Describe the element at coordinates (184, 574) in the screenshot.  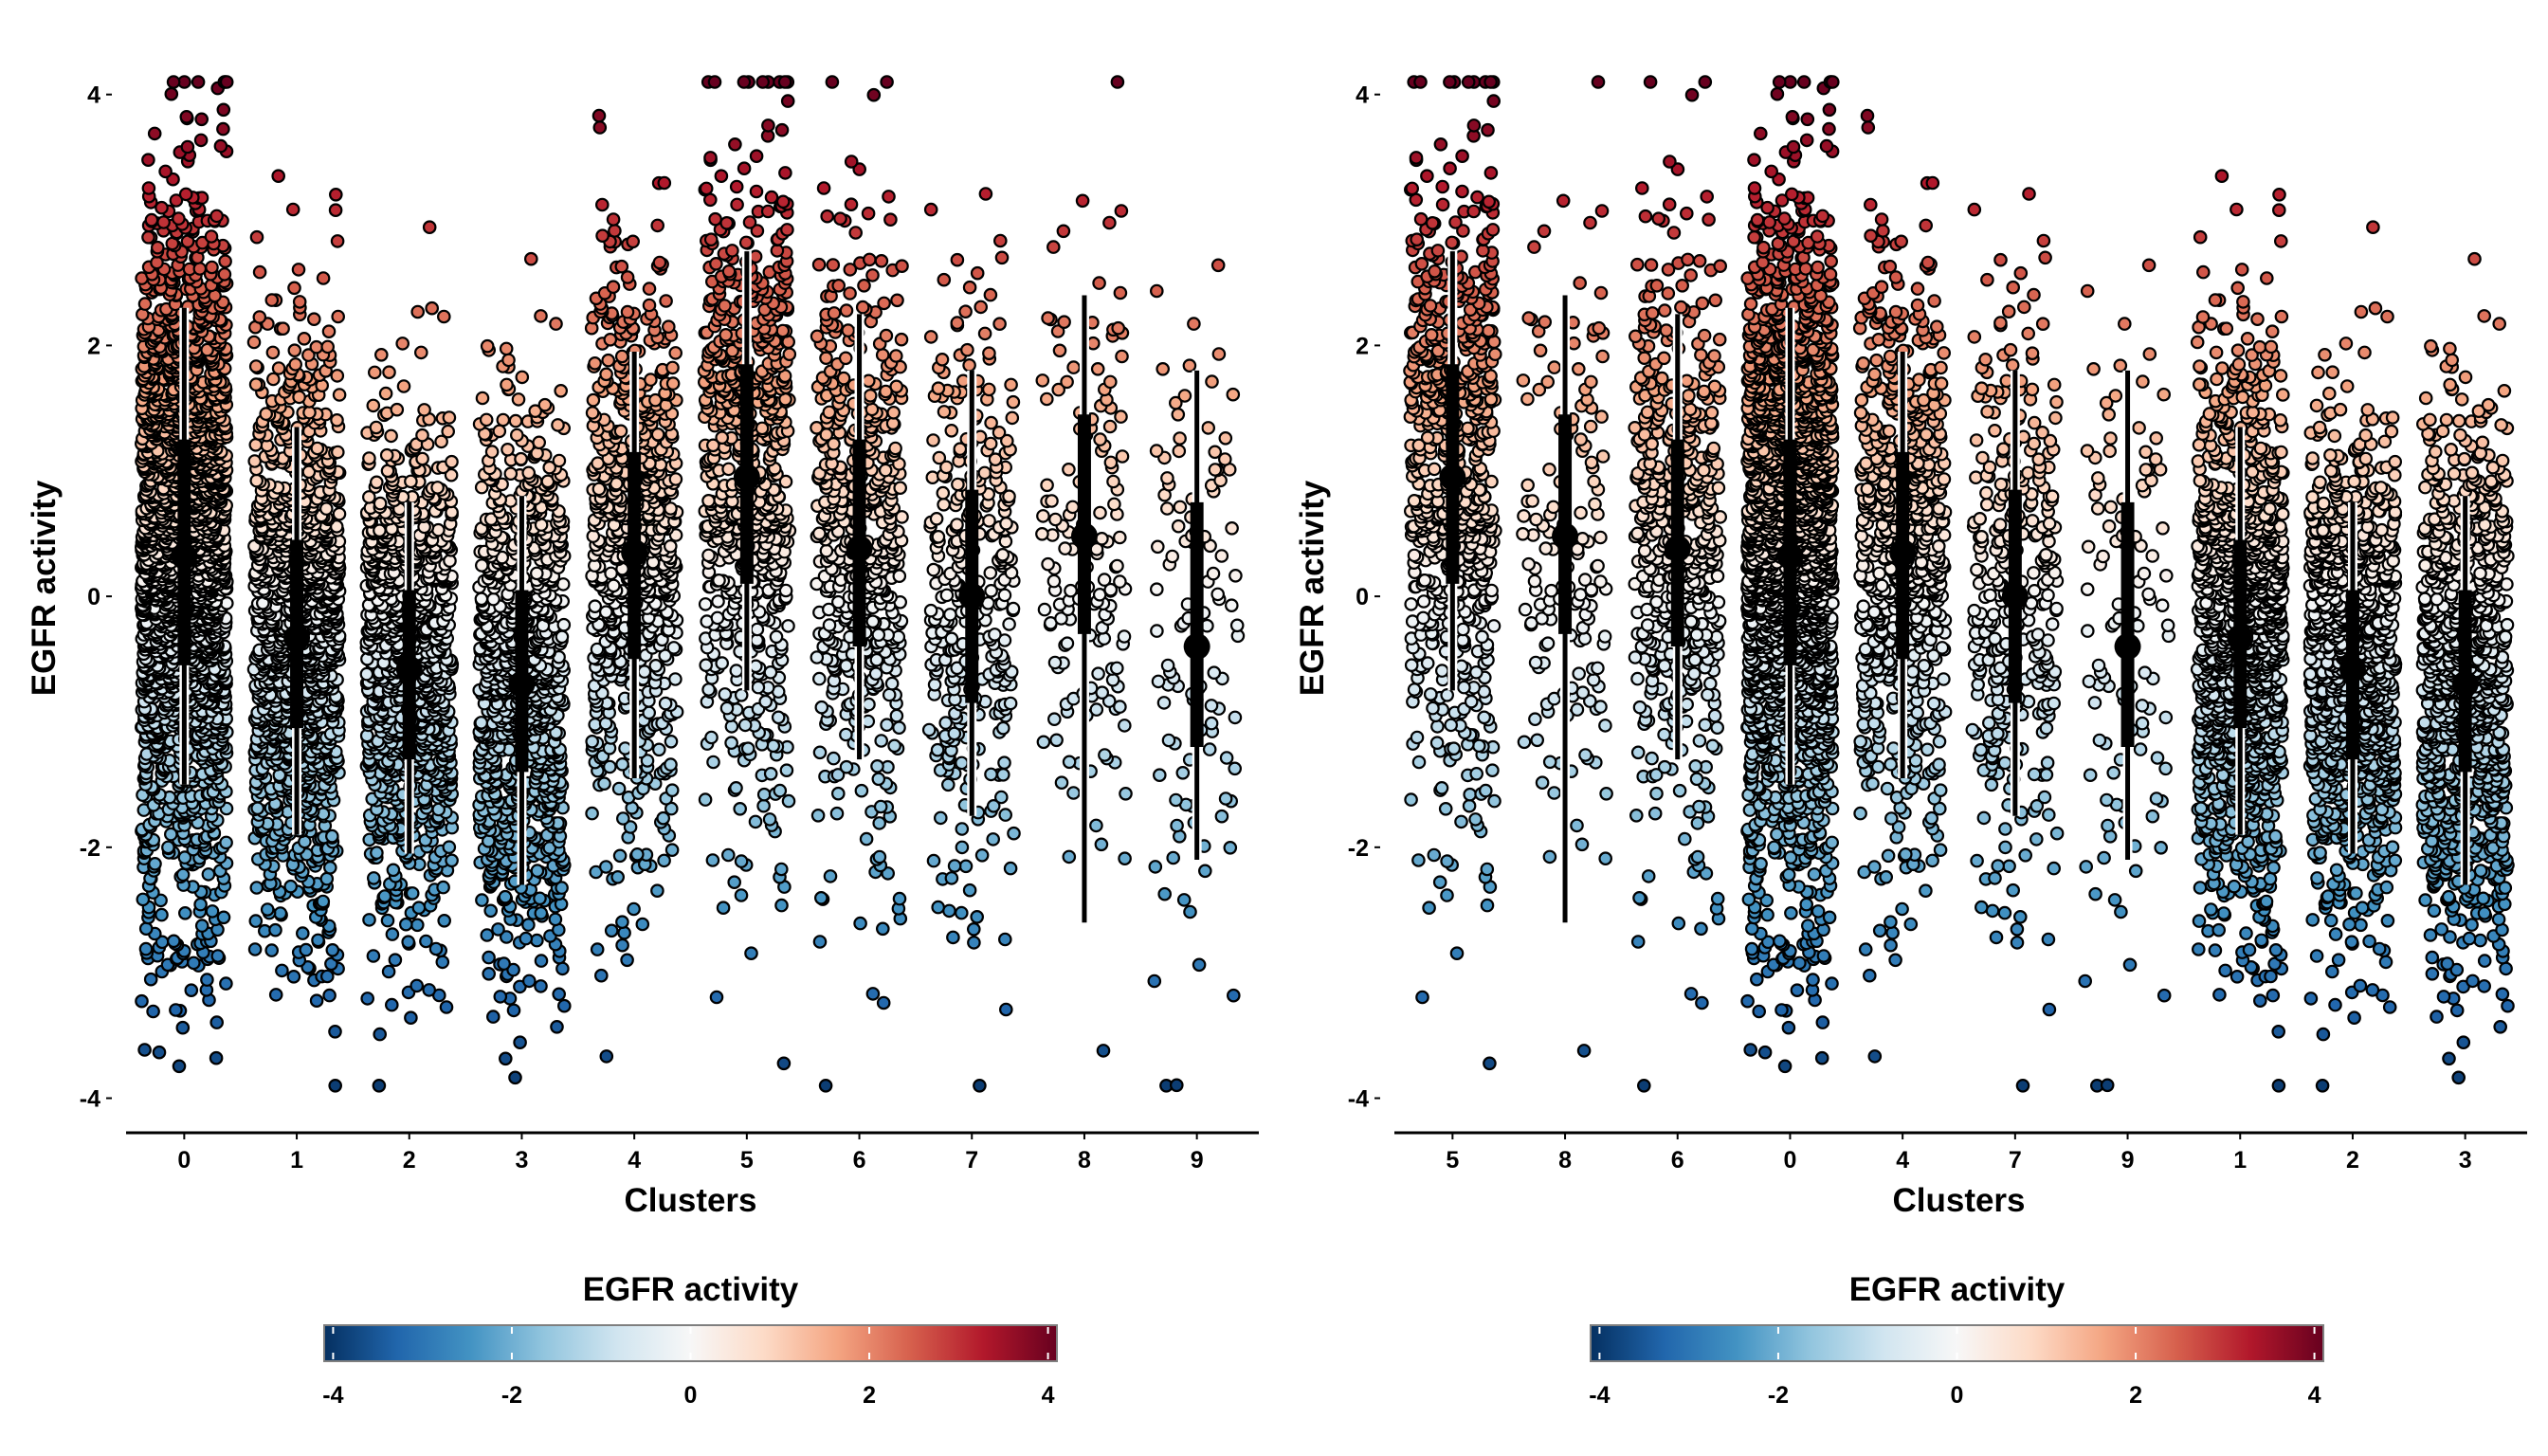
I see `cluster-0-points` at that location.